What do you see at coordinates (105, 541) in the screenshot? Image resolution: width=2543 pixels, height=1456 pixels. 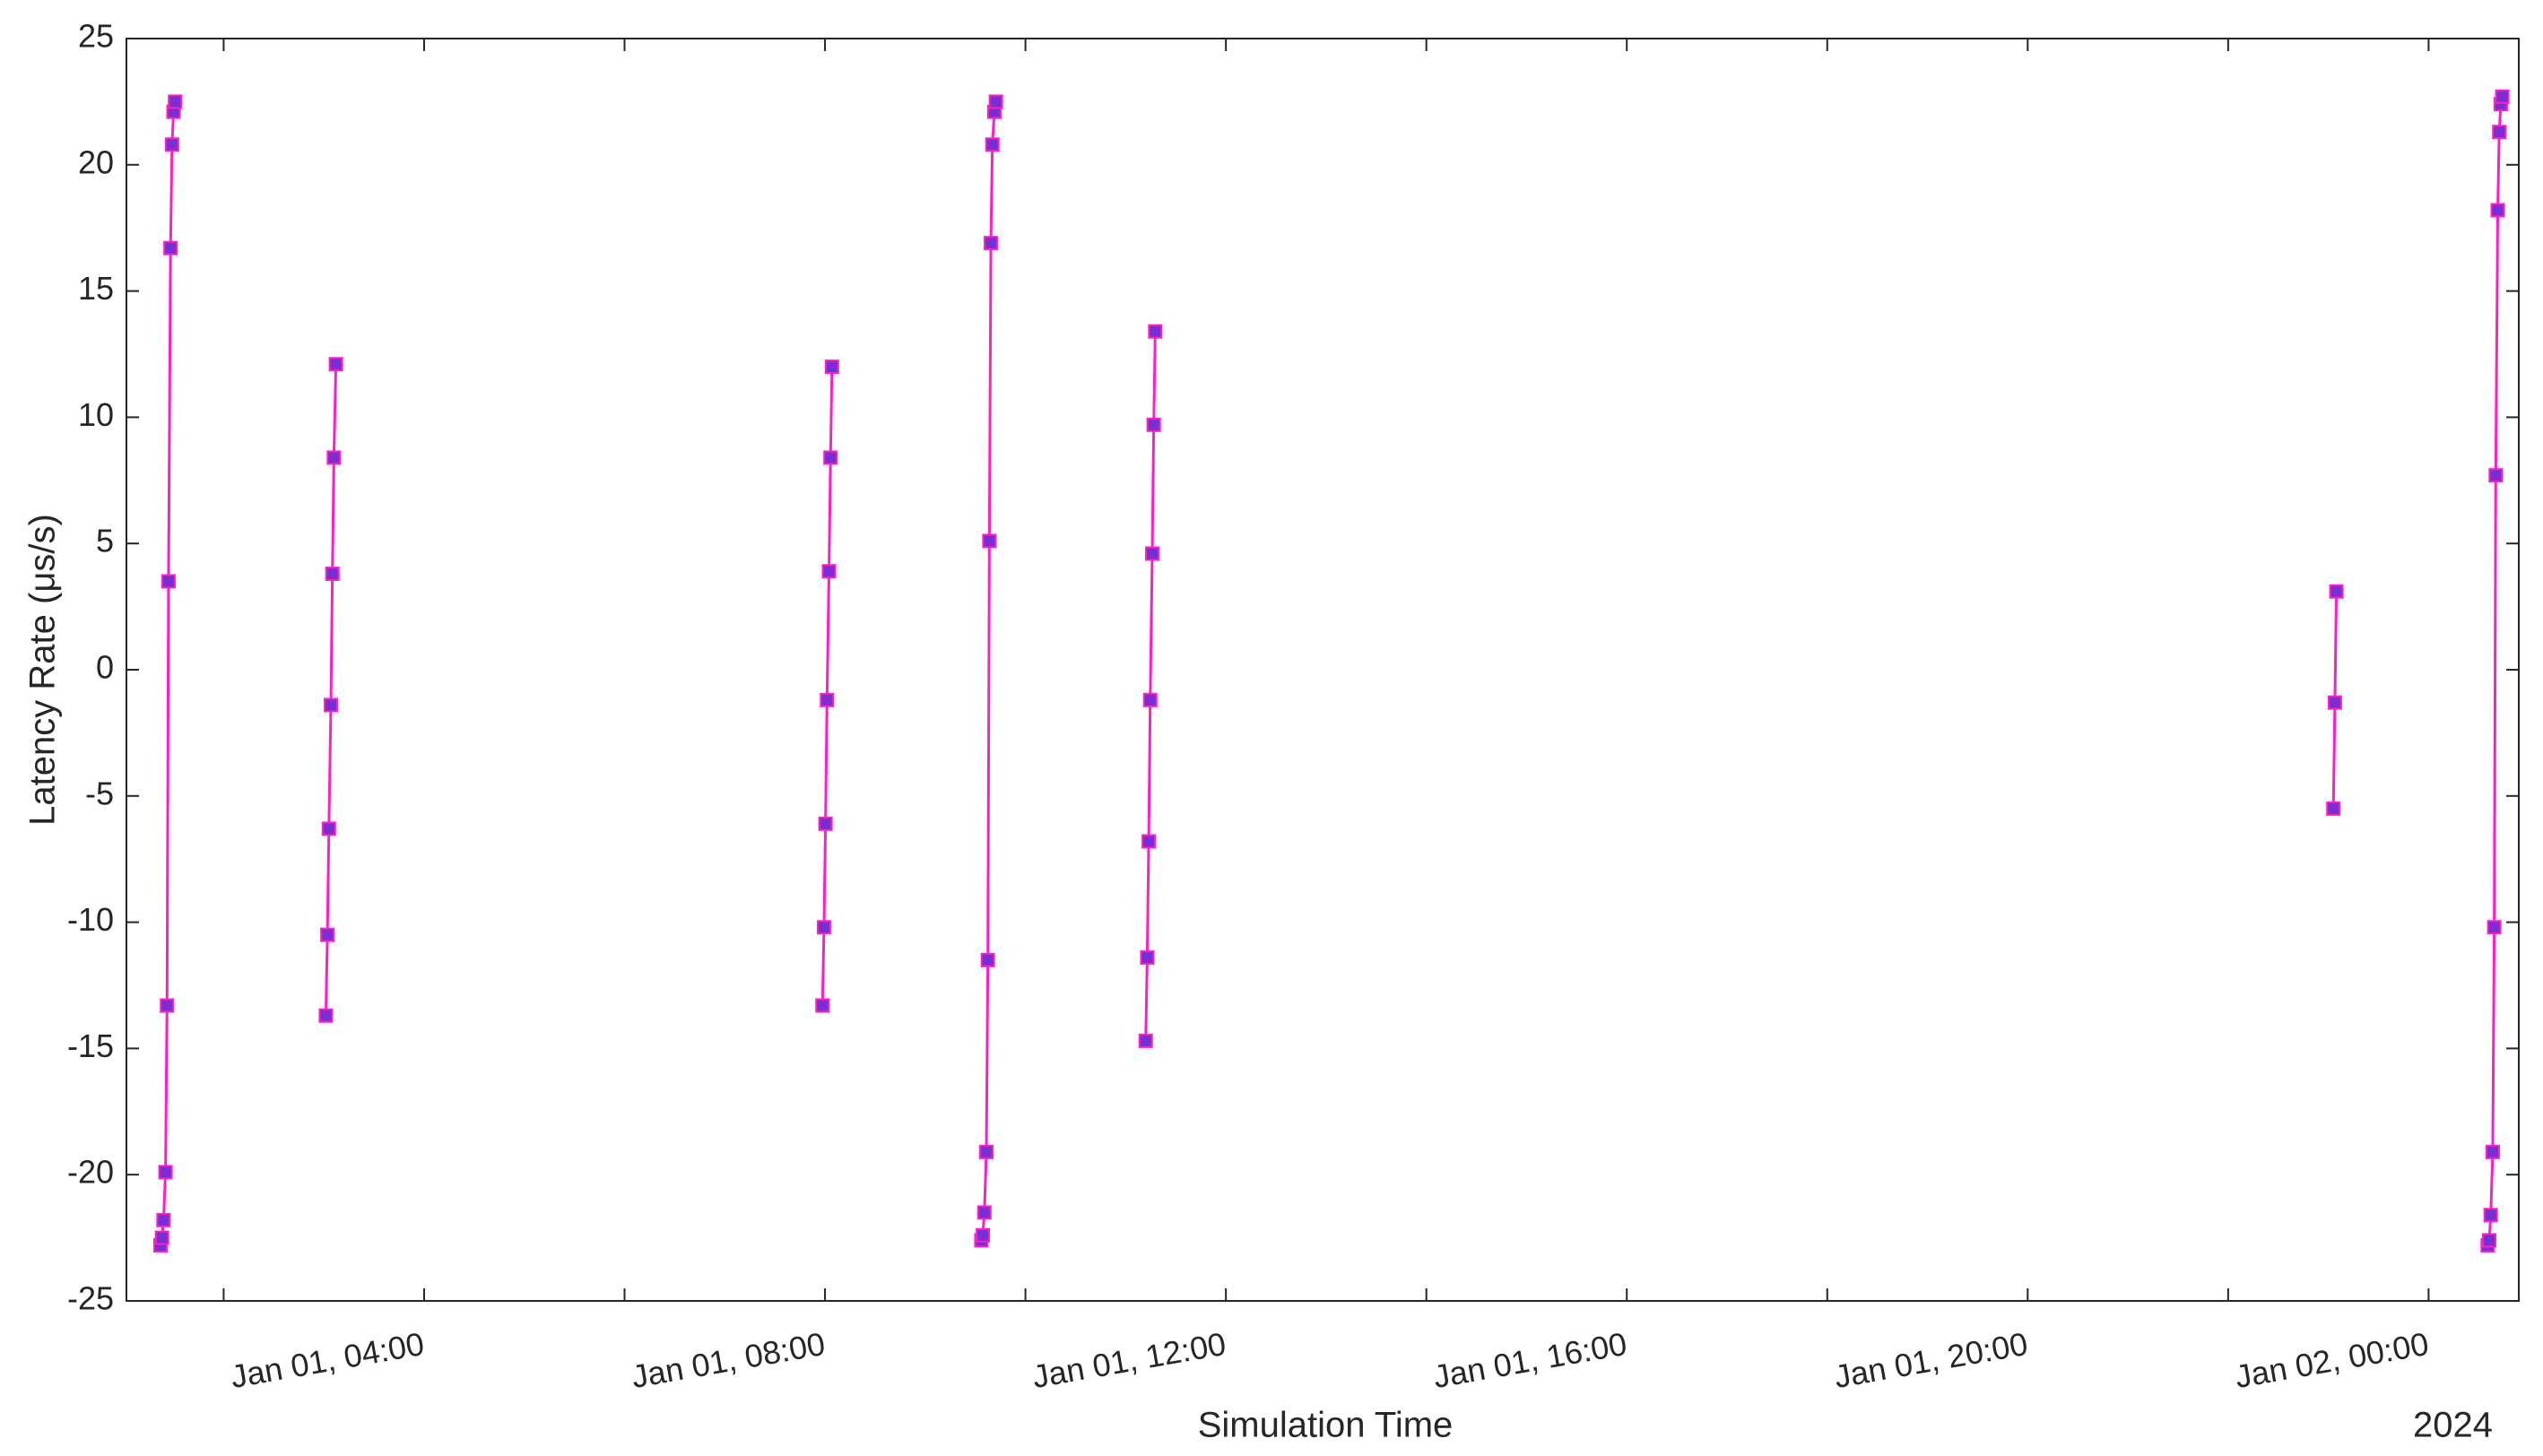 I see `y-tick-label: 5` at bounding box center [105, 541].